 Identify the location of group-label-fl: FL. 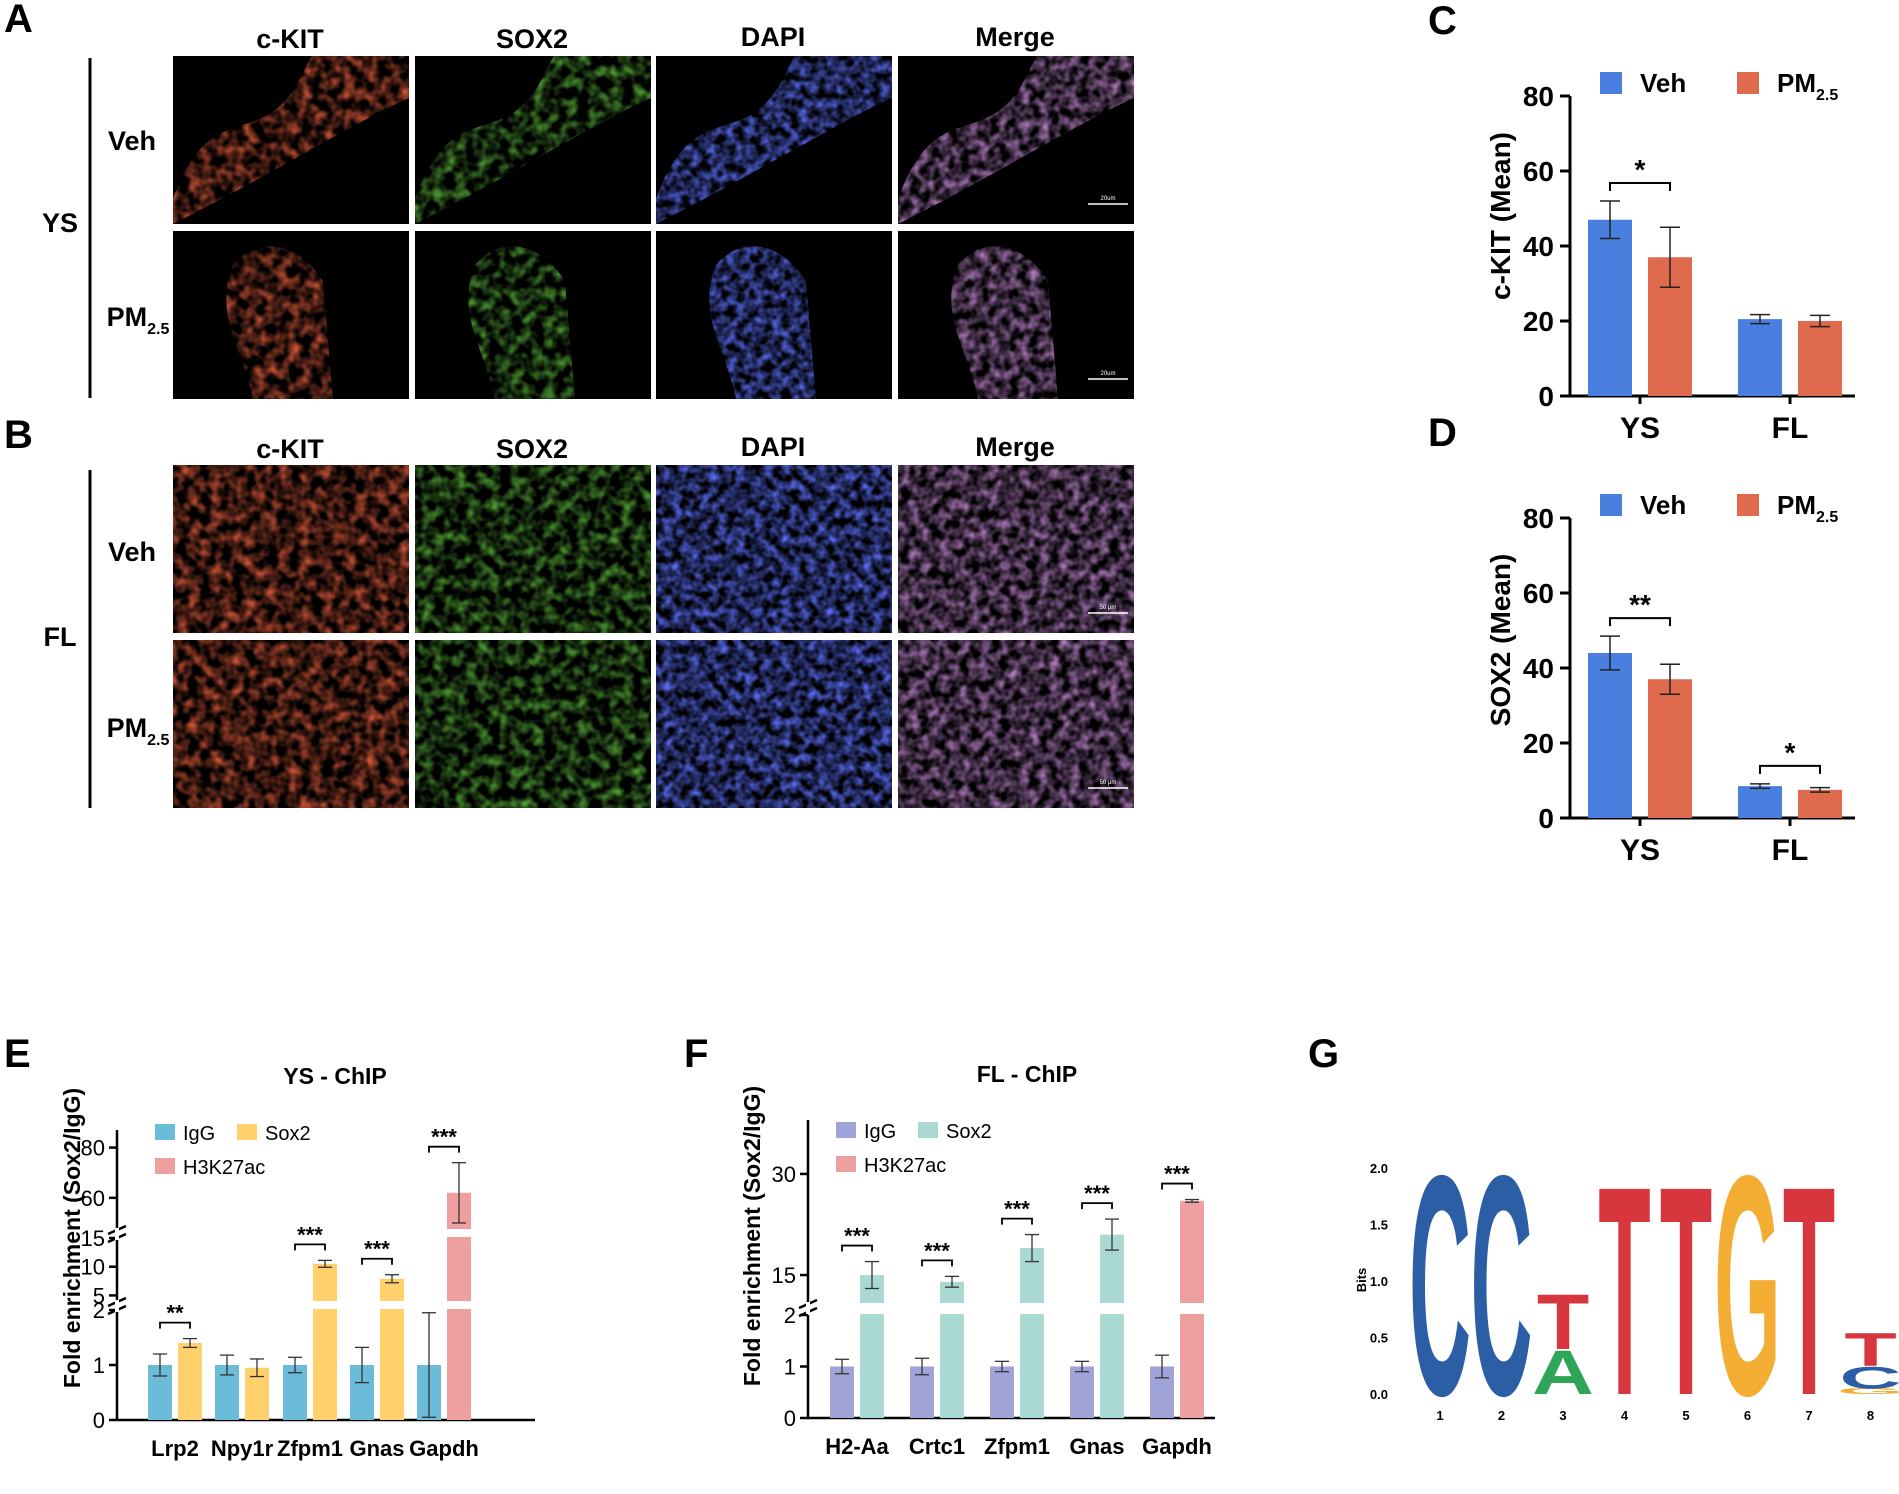
(60, 637).